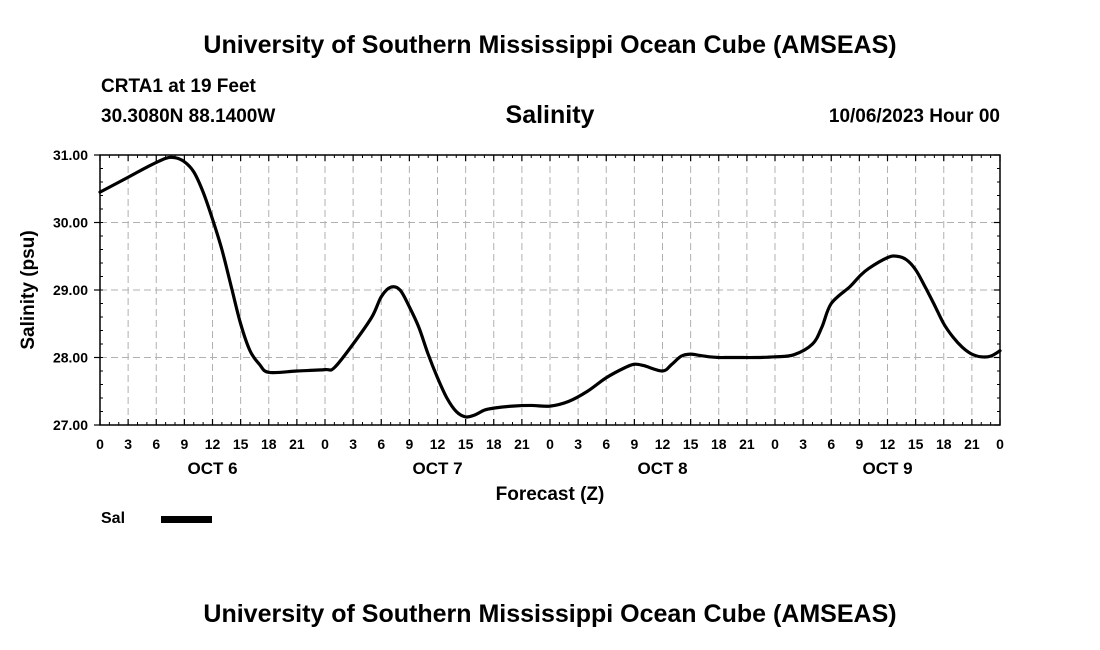 This screenshot has height=650, width=1100. I want to click on y-axis-label: Salinity (psu), so click(28, 289).